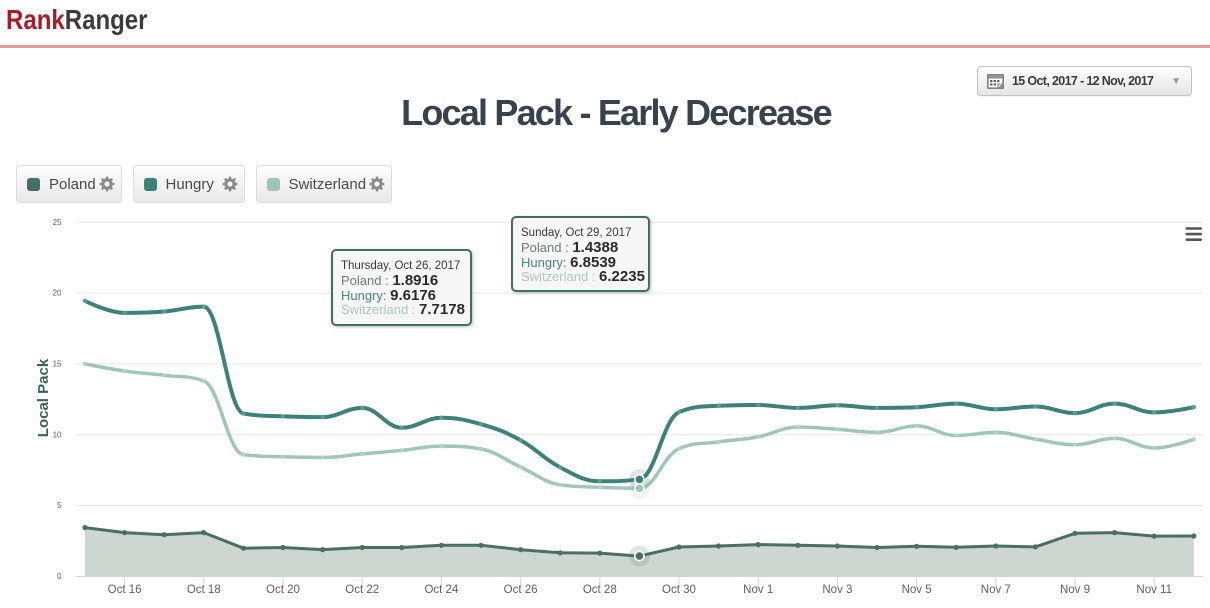  Describe the element at coordinates (57, 222) in the screenshot. I see `svg-text: 25` at that location.